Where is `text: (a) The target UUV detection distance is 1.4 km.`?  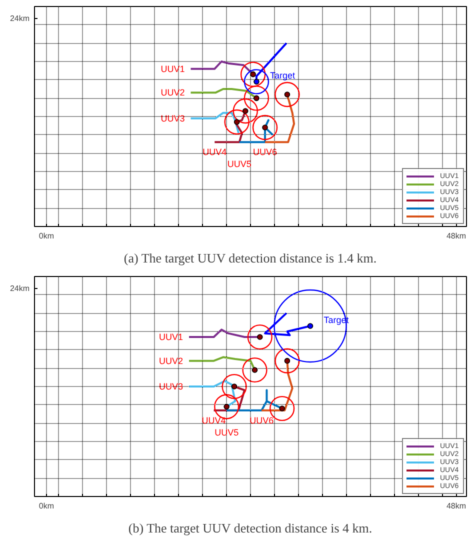 text: (a) The target UUV detection distance is 1.4 km. is located at coordinates (250, 258).